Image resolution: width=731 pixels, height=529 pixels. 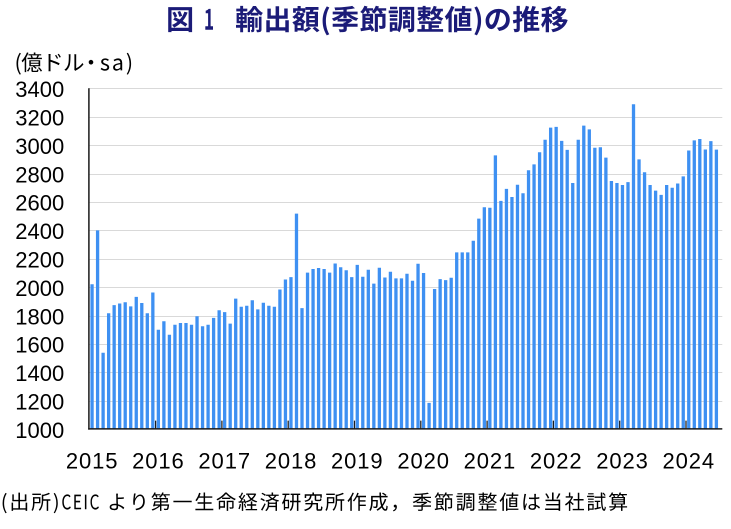 I want to click on svg-text: 3400, so click(x=39, y=89).